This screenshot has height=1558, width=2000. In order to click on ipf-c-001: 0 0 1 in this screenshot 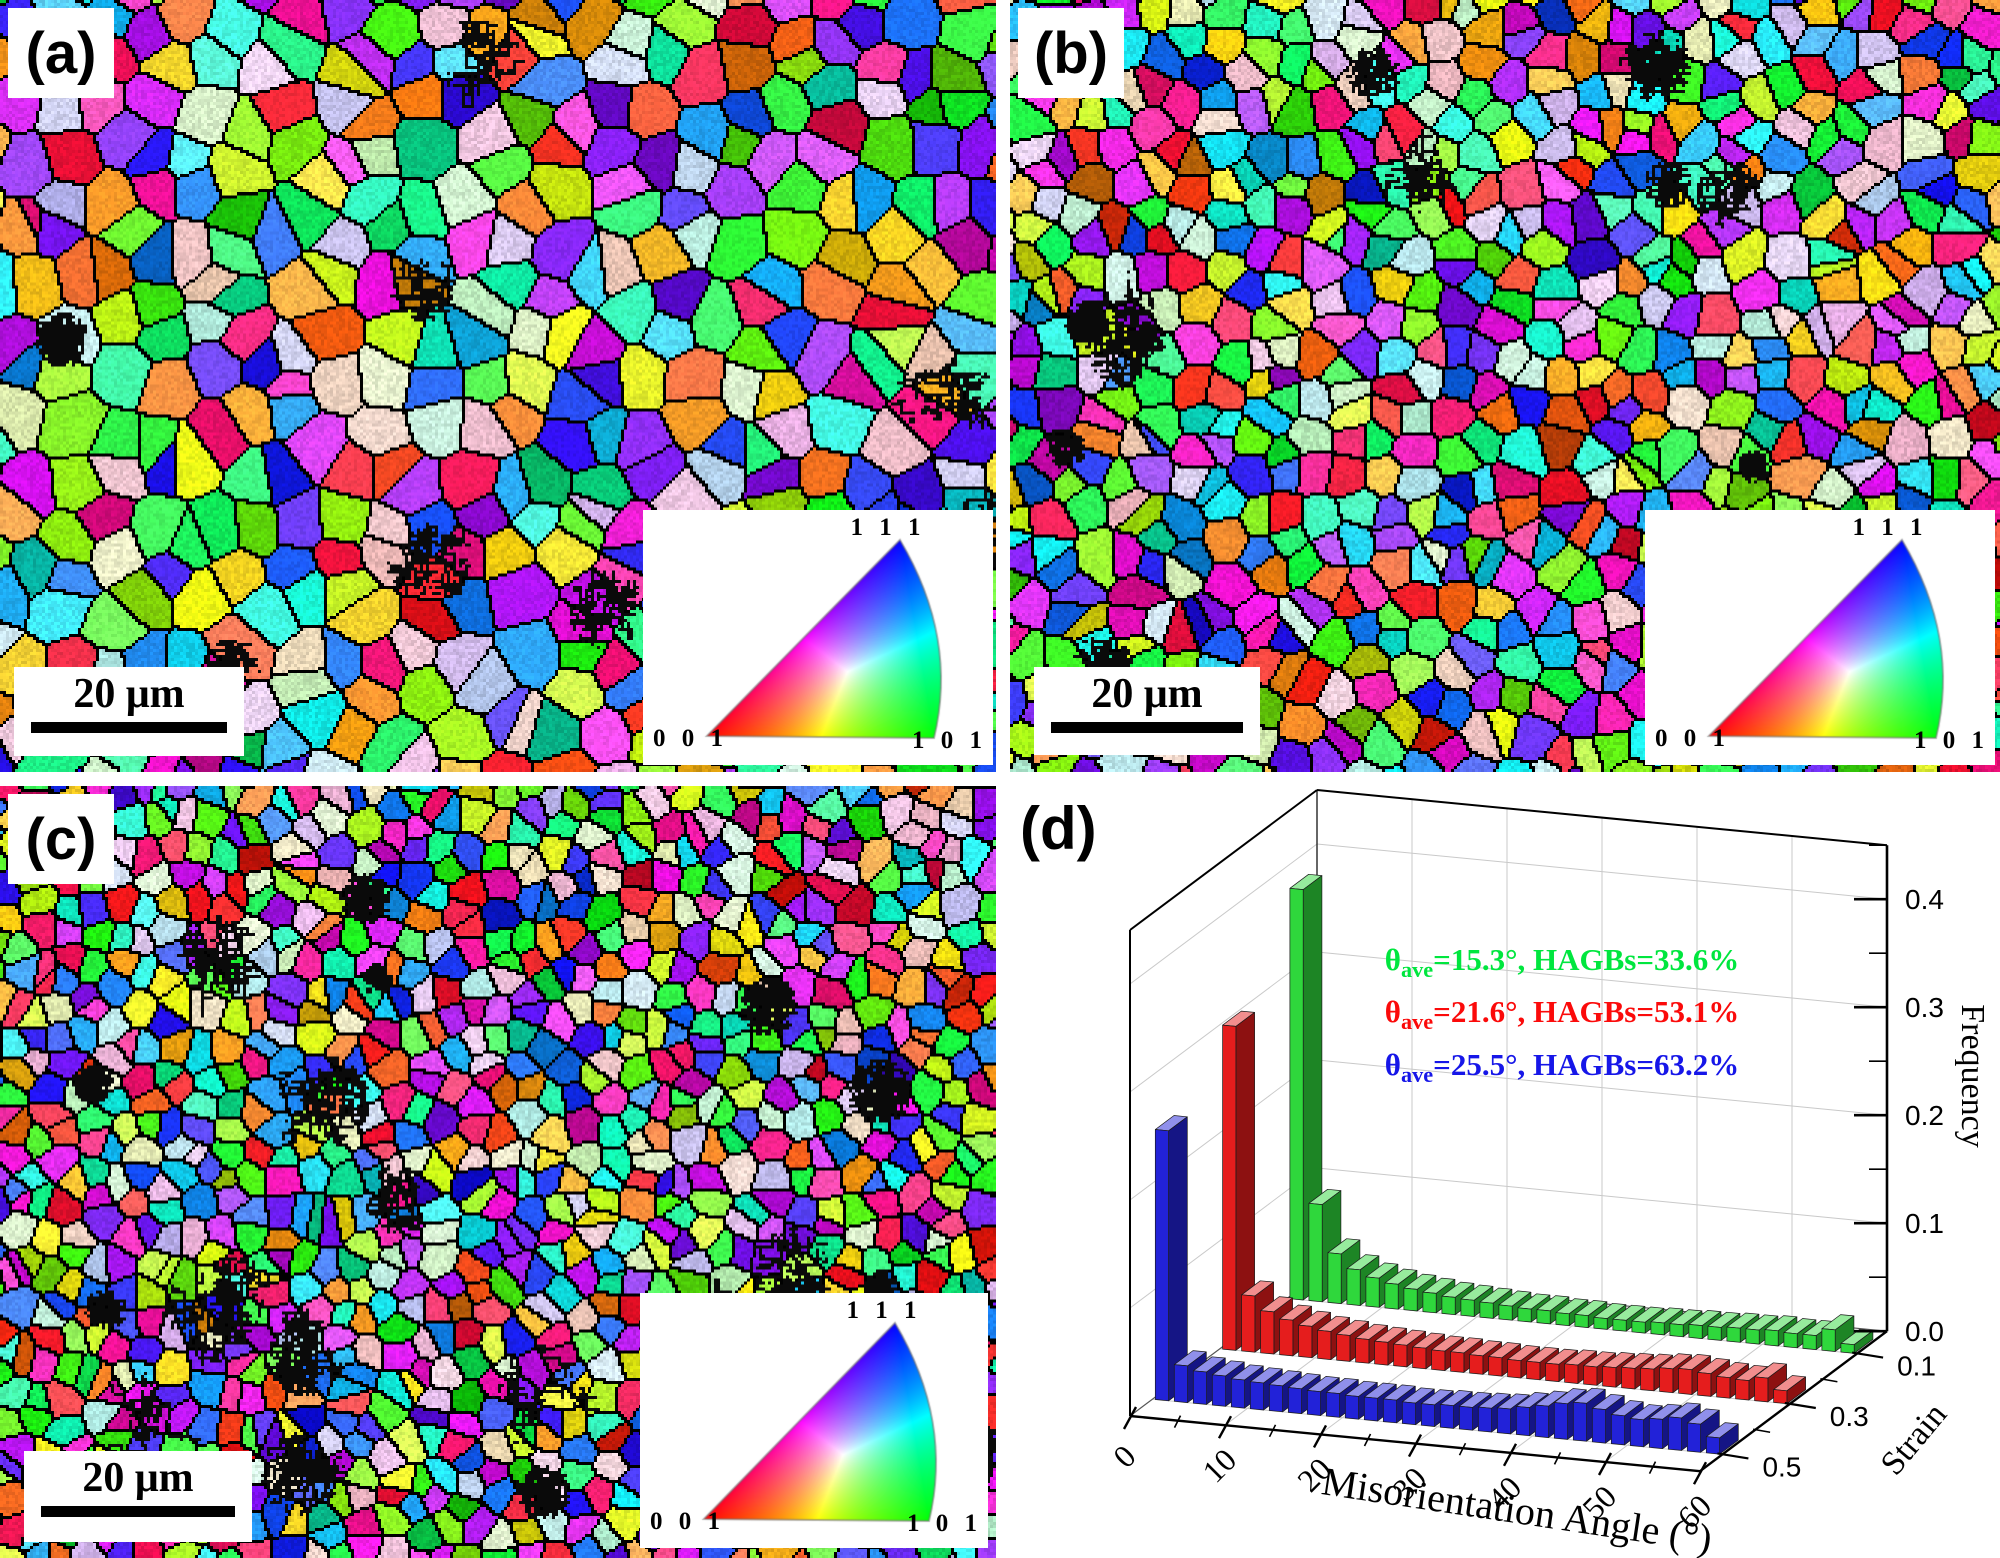, I will do `click(687, 1521)`.